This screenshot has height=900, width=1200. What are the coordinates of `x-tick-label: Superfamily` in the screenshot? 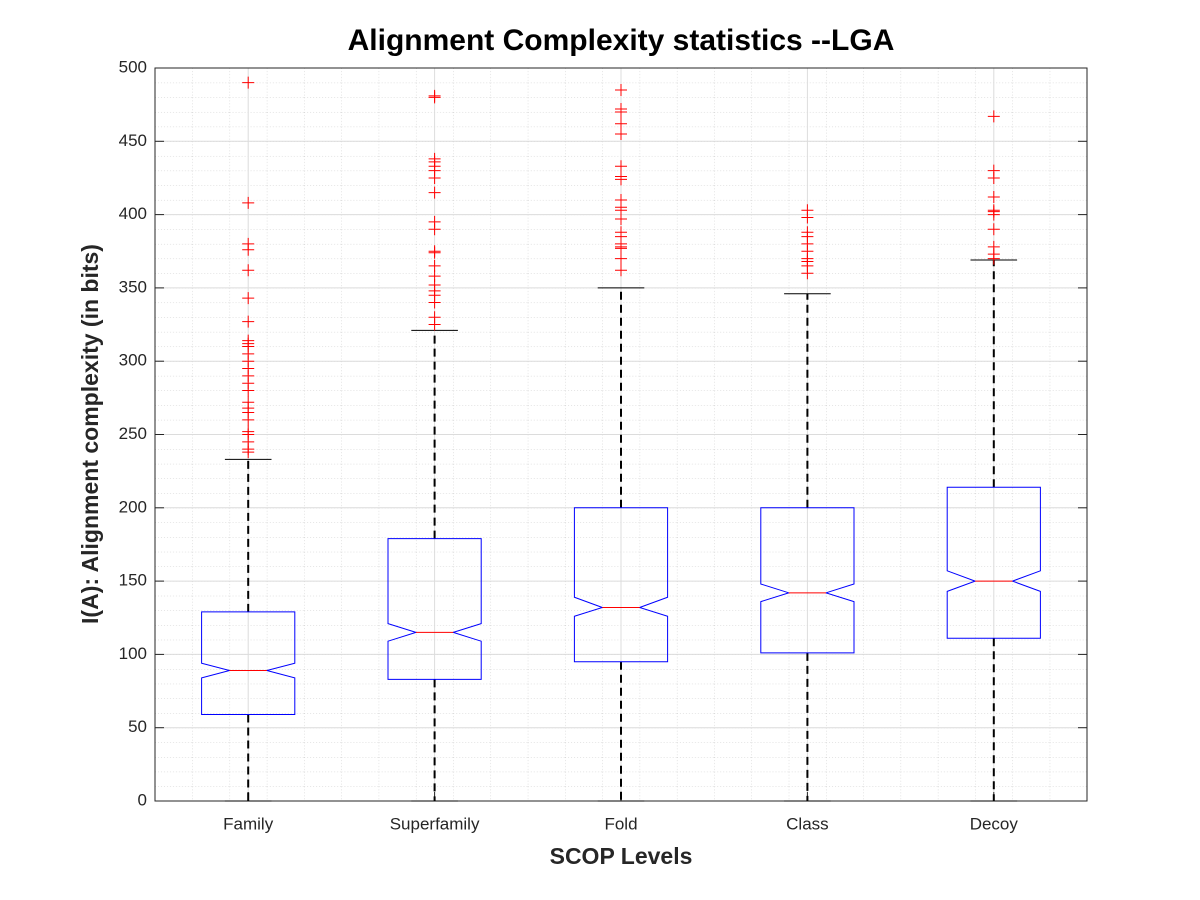 It's located at (435, 823).